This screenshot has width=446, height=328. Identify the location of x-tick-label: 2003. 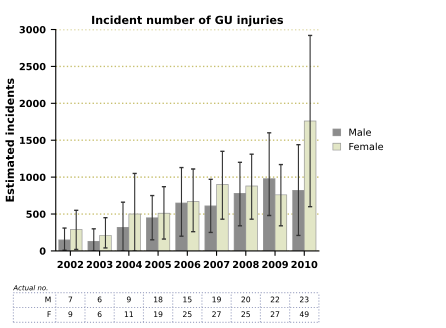
(99, 264).